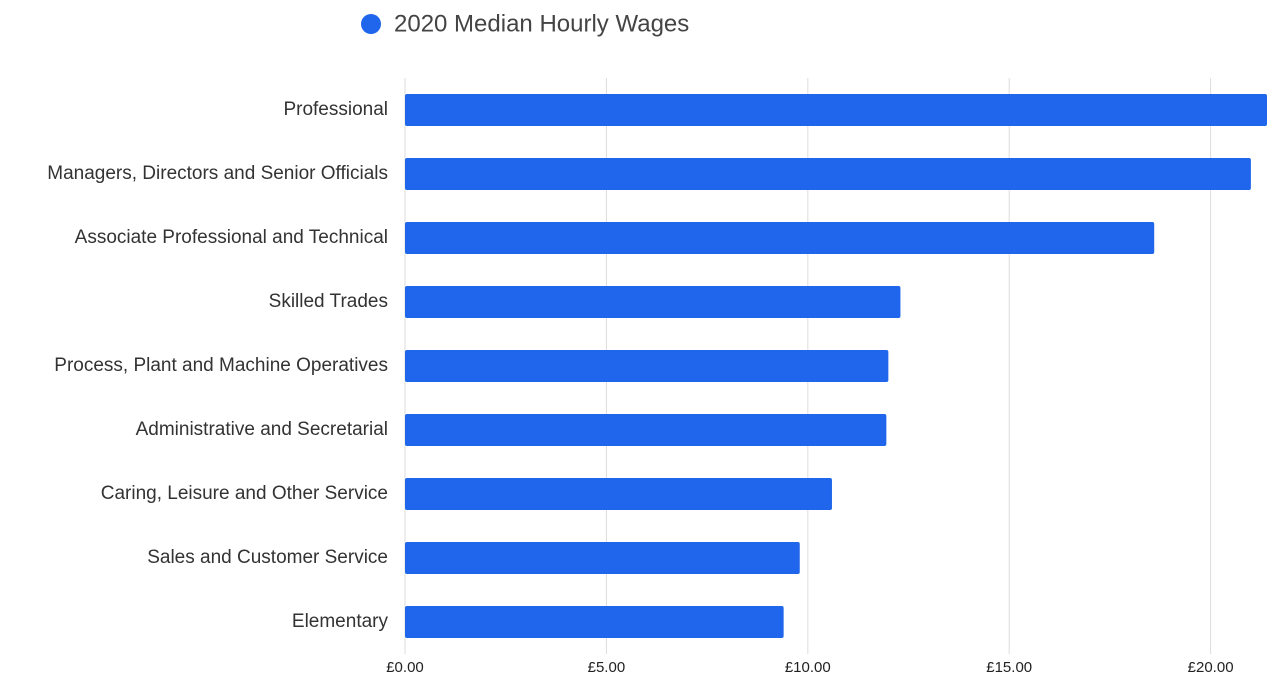 The width and height of the screenshot is (1276, 679). What do you see at coordinates (244, 493) in the screenshot?
I see `y-tick-label: Caring, Leisure and Other Service` at bounding box center [244, 493].